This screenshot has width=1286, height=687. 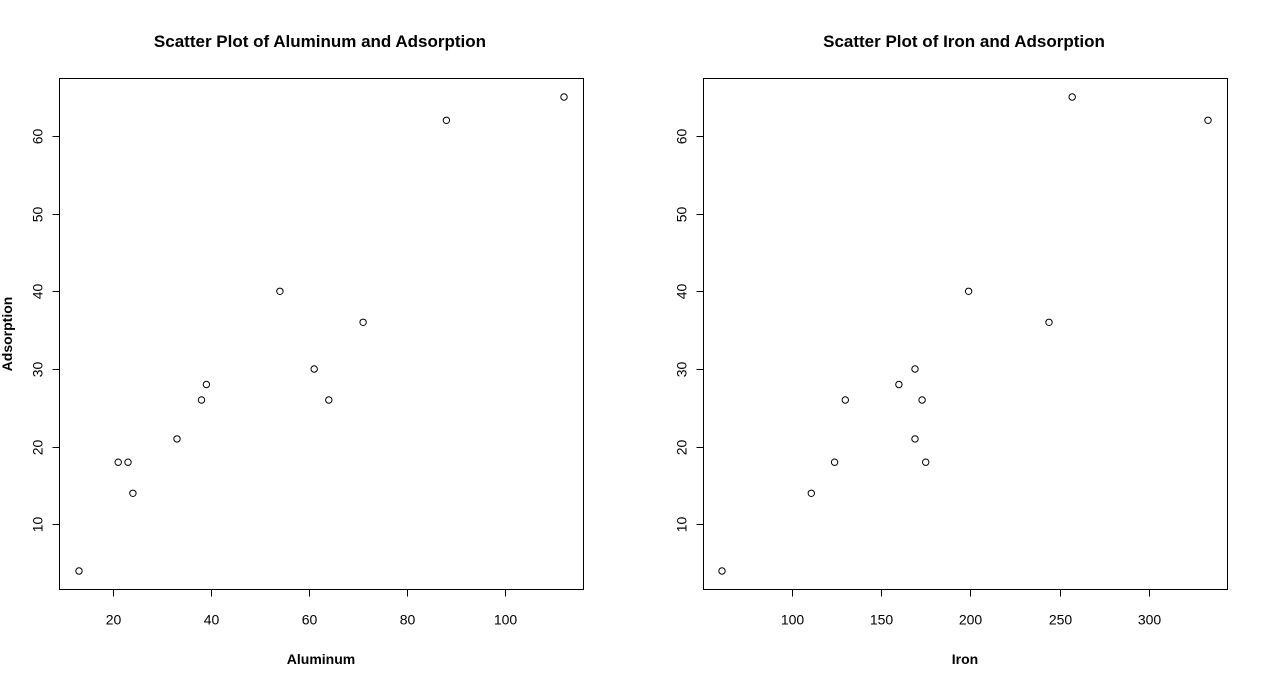 What do you see at coordinates (971, 608) in the screenshot?
I see `x-axis: 100 150 200 250 300` at bounding box center [971, 608].